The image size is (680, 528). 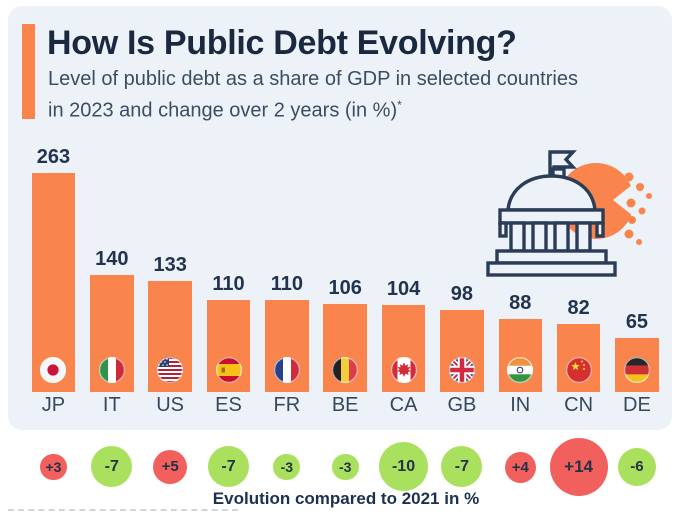 I want to click on footnote-marker: *, so click(x=399, y=105).